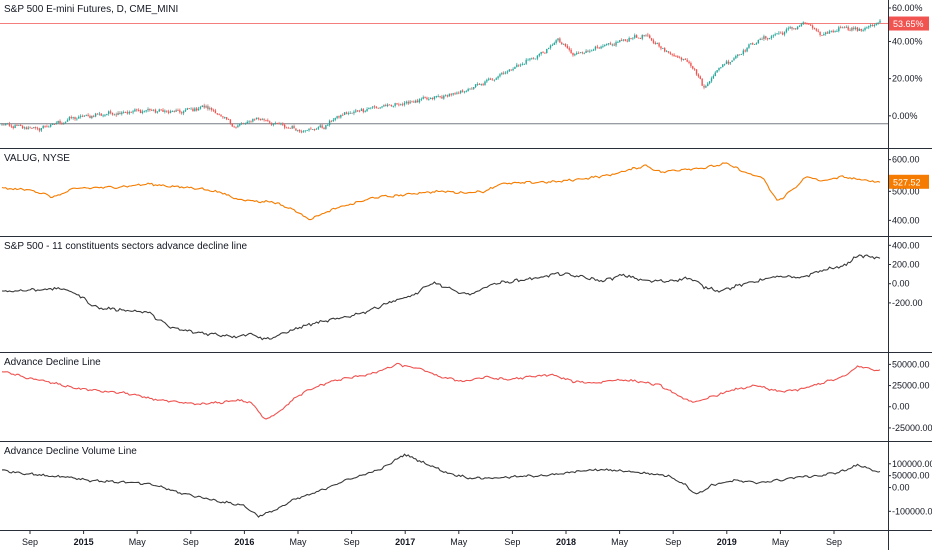 The height and width of the screenshot is (550, 932). Describe the element at coordinates (907, 303) in the screenshot. I see `y-tick-label: -200.00` at that location.